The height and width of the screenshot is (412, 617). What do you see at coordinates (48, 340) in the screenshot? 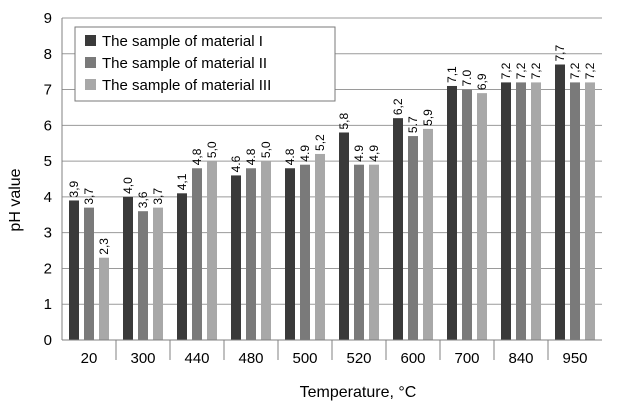
I see `y-tick-label: 0` at bounding box center [48, 340].